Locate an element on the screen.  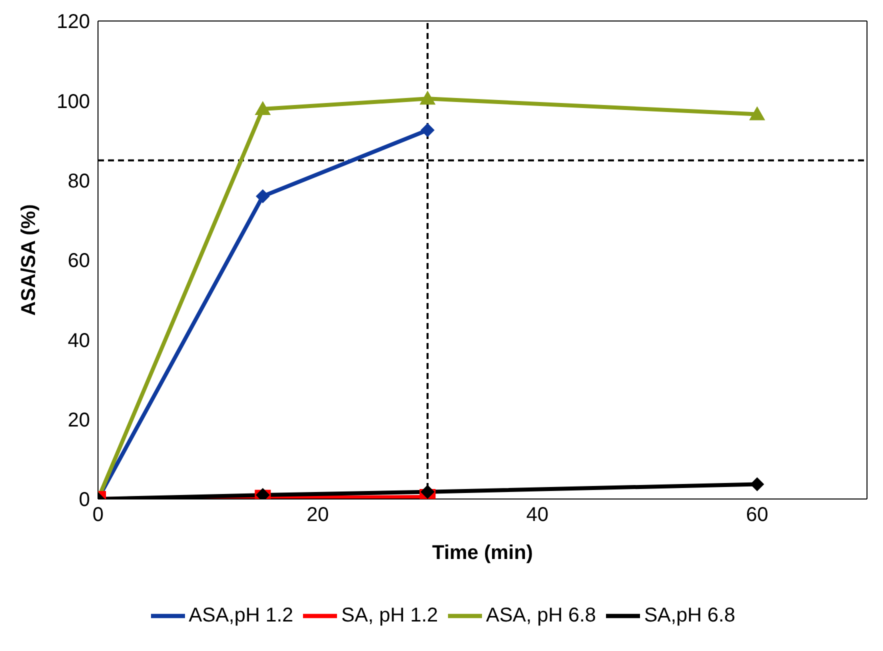
x-axis-title: Time (min) is located at coordinates (482, 553).